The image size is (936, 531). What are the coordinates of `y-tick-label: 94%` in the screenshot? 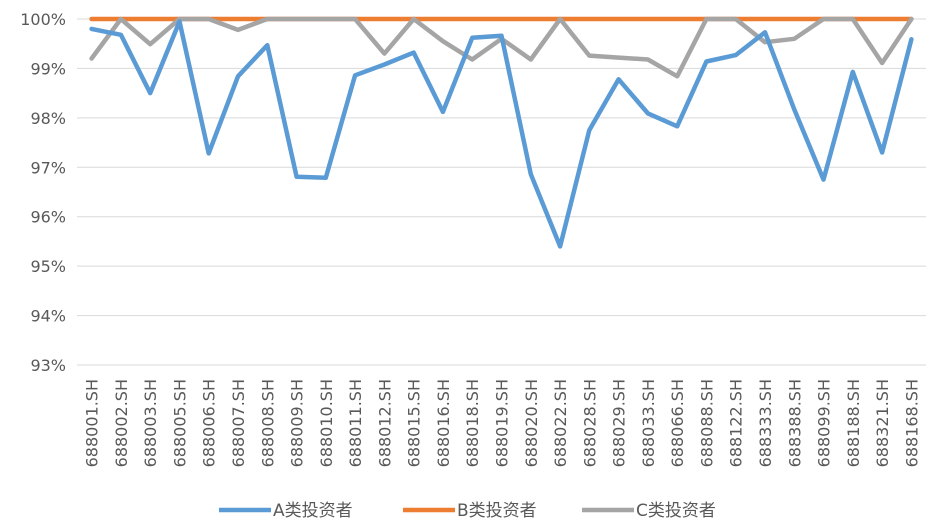 It's located at (48, 316).